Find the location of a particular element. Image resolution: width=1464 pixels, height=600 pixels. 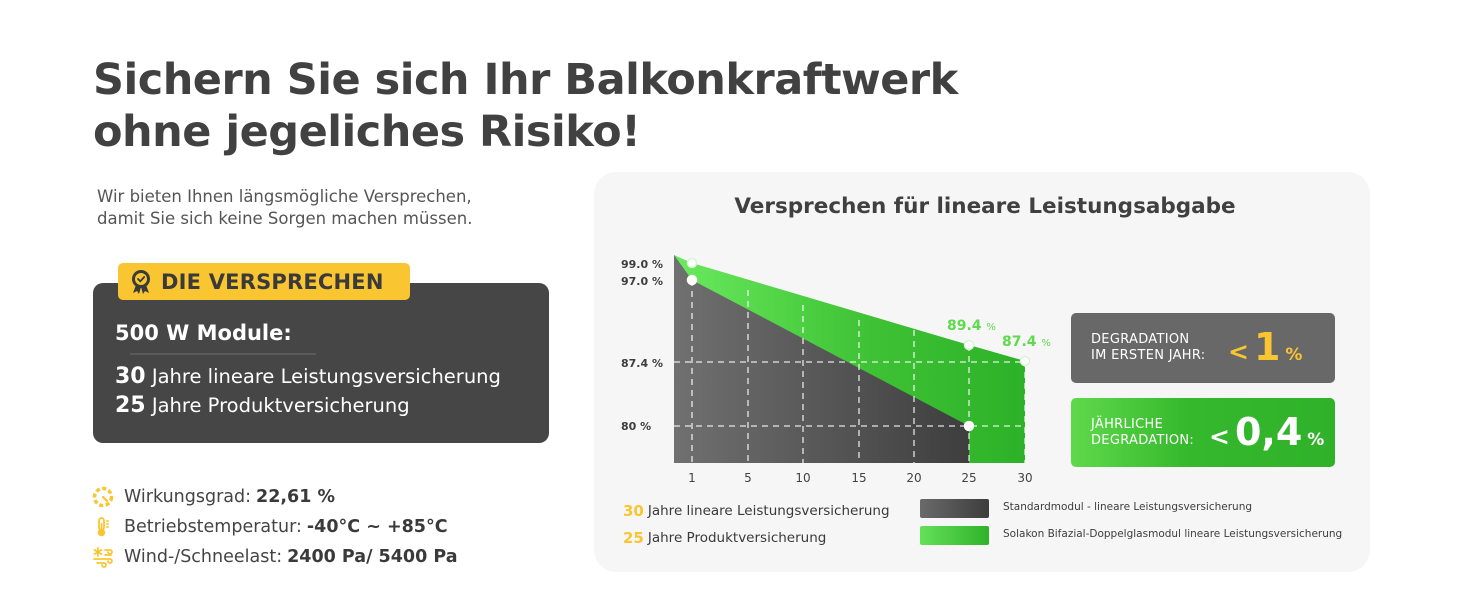

x-tick-label: 20 is located at coordinates (914, 478).